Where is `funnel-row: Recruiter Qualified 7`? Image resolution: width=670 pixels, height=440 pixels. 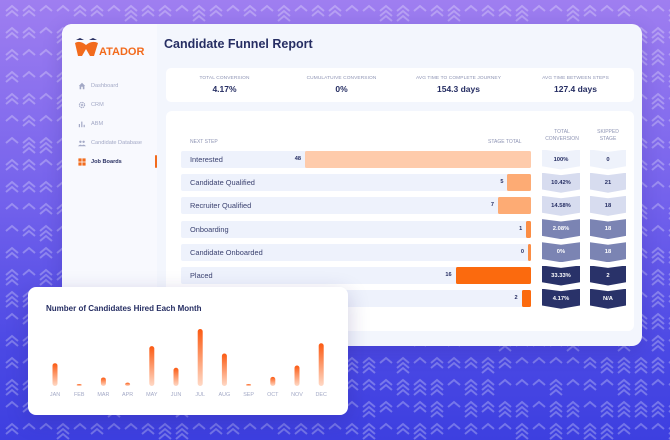
funnel-row: Recruiter Qualified 7 is located at coordinates (356, 206).